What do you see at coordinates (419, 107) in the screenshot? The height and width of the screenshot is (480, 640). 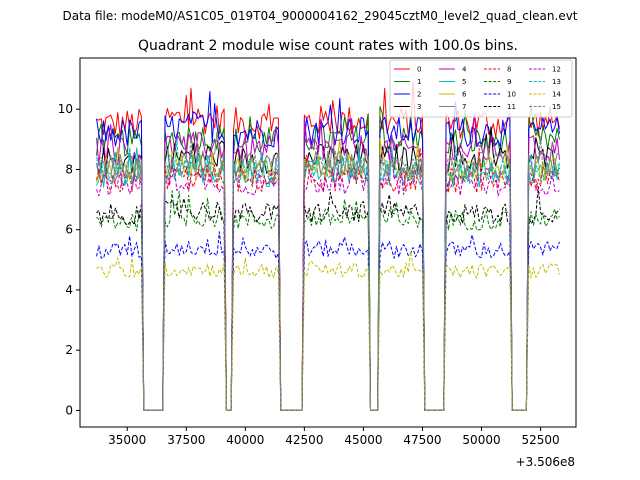 I see `legend-label-3: 3` at bounding box center [419, 107].